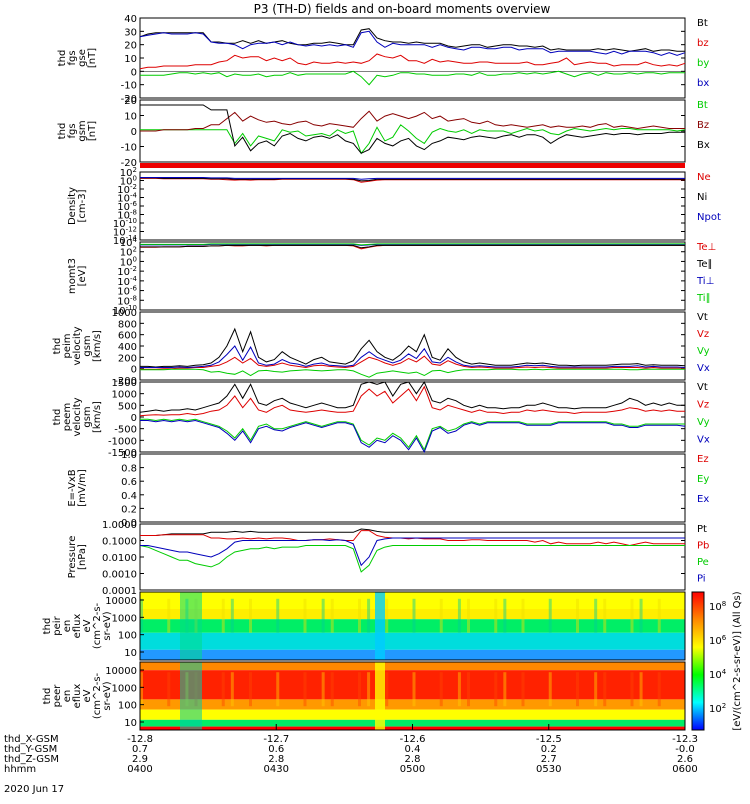 This screenshot has width=750, height=804. What do you see at coordinates (685, 739) in the screenshot?
I see `time-row-value: -12.3` at bounding box center [685, 739].